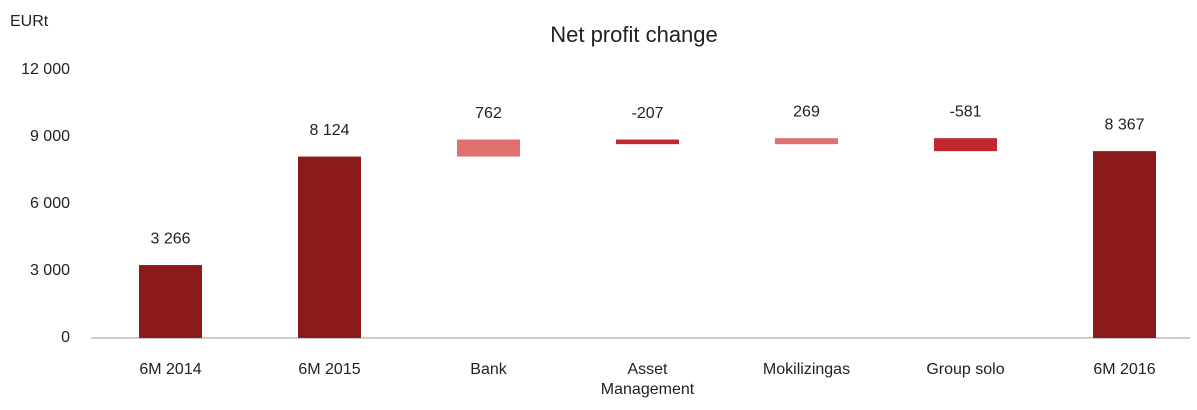  What do you see at coordinates (488, 113) in the screenshot?
I see `value-label: 762` at bounding box center [488, 113].